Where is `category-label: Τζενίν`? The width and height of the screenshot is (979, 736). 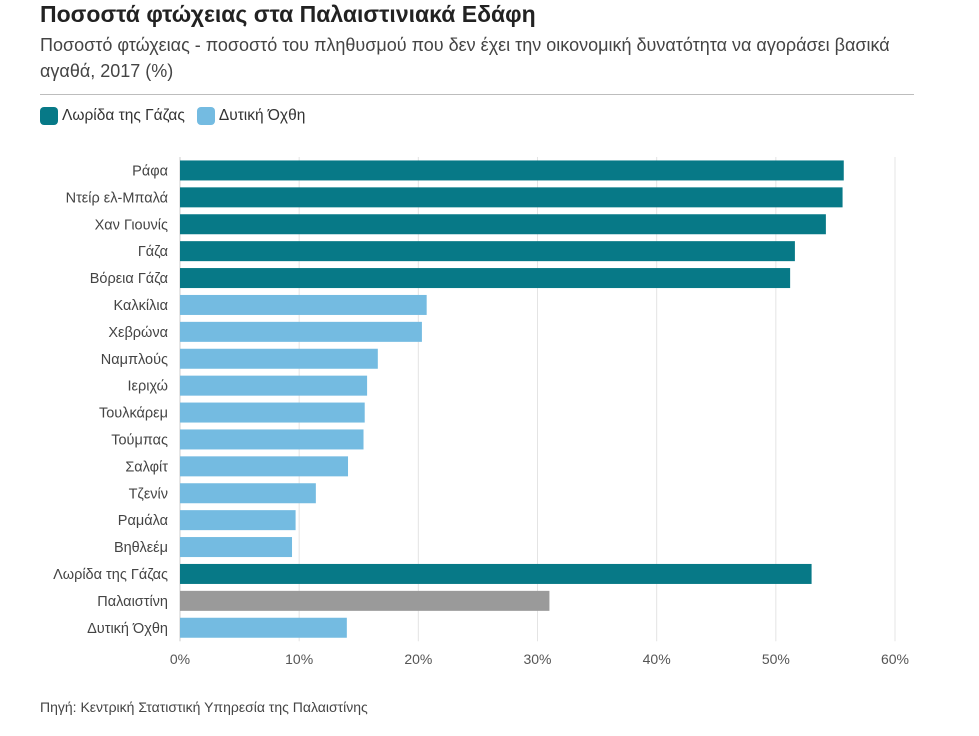
category-label: Τζενίν is located at coordinates (148, 494).